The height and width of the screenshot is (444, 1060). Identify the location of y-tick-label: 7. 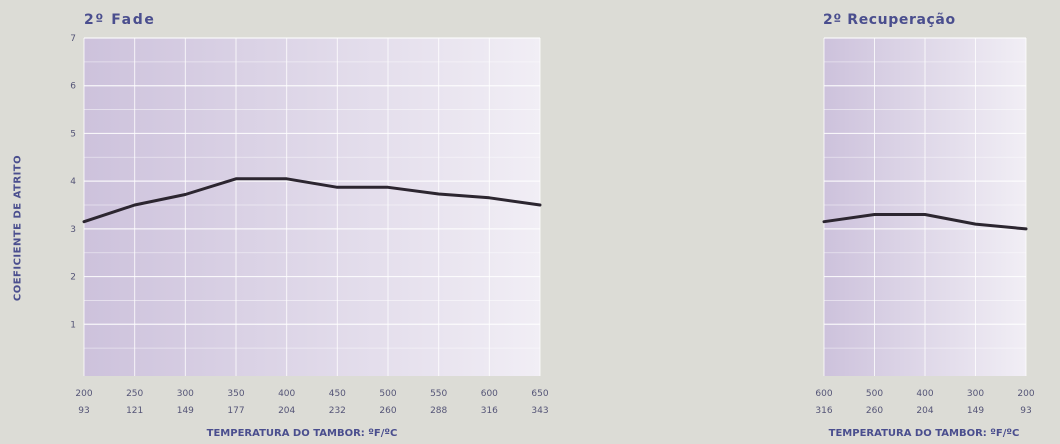
(73, 39).